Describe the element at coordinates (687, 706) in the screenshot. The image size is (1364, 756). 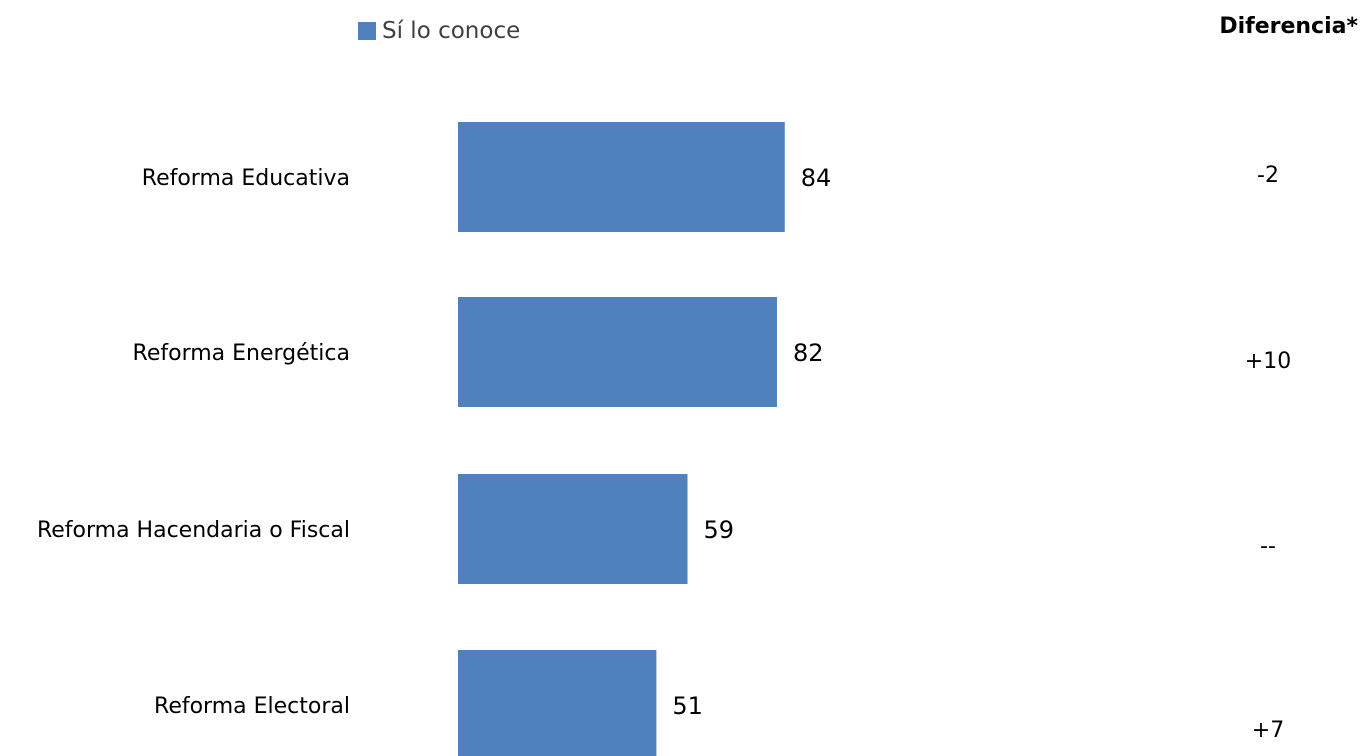
I see `data-label-3: 51` at that location.